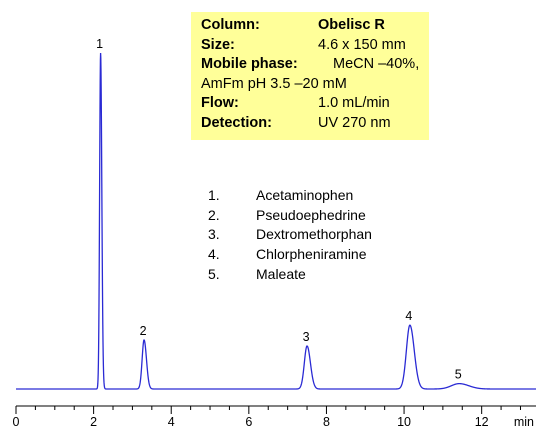  What do you see at coordinates (214, 254) in the screenshot?
I see `legend-number: 4.` at bounding box center [214, 254].